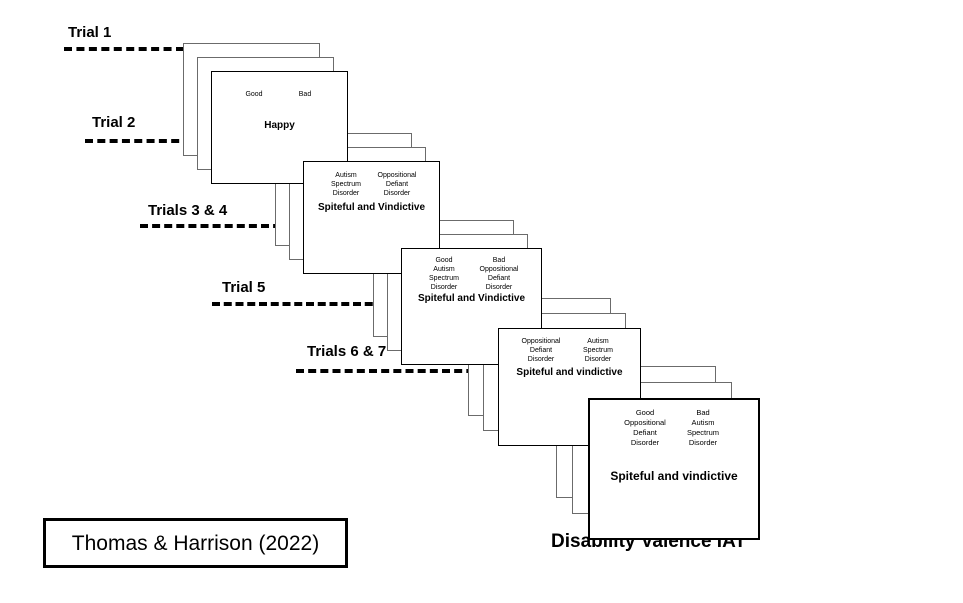 Image resolution: width=963 pixels, height=603 pixels. I want to click on trial-label-trial-2: Trial 2, so click(114, 122).